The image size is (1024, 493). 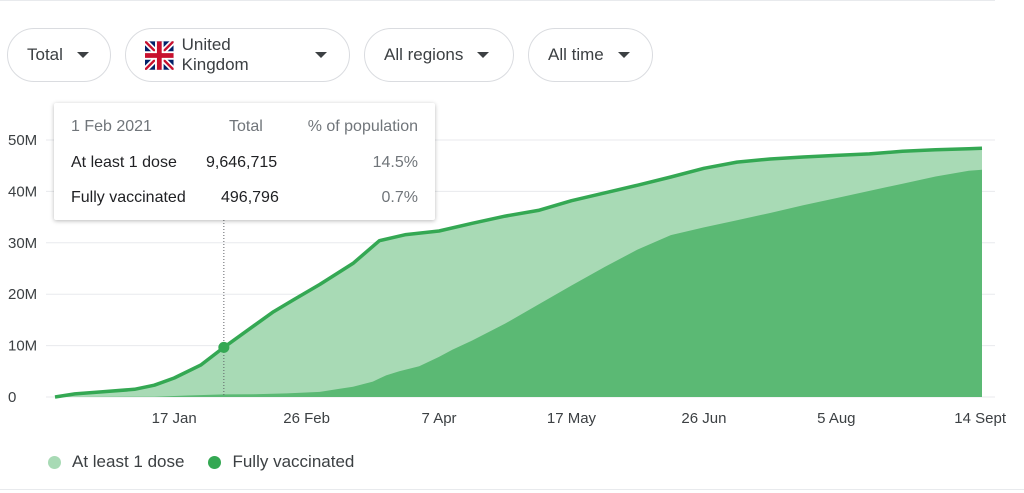 What do you see at coordinates (22, 269) in the screenshot?
I see `y-axis-labels: 0 10M 20M 30M 40M 50M` at bounding box center [22, 269].